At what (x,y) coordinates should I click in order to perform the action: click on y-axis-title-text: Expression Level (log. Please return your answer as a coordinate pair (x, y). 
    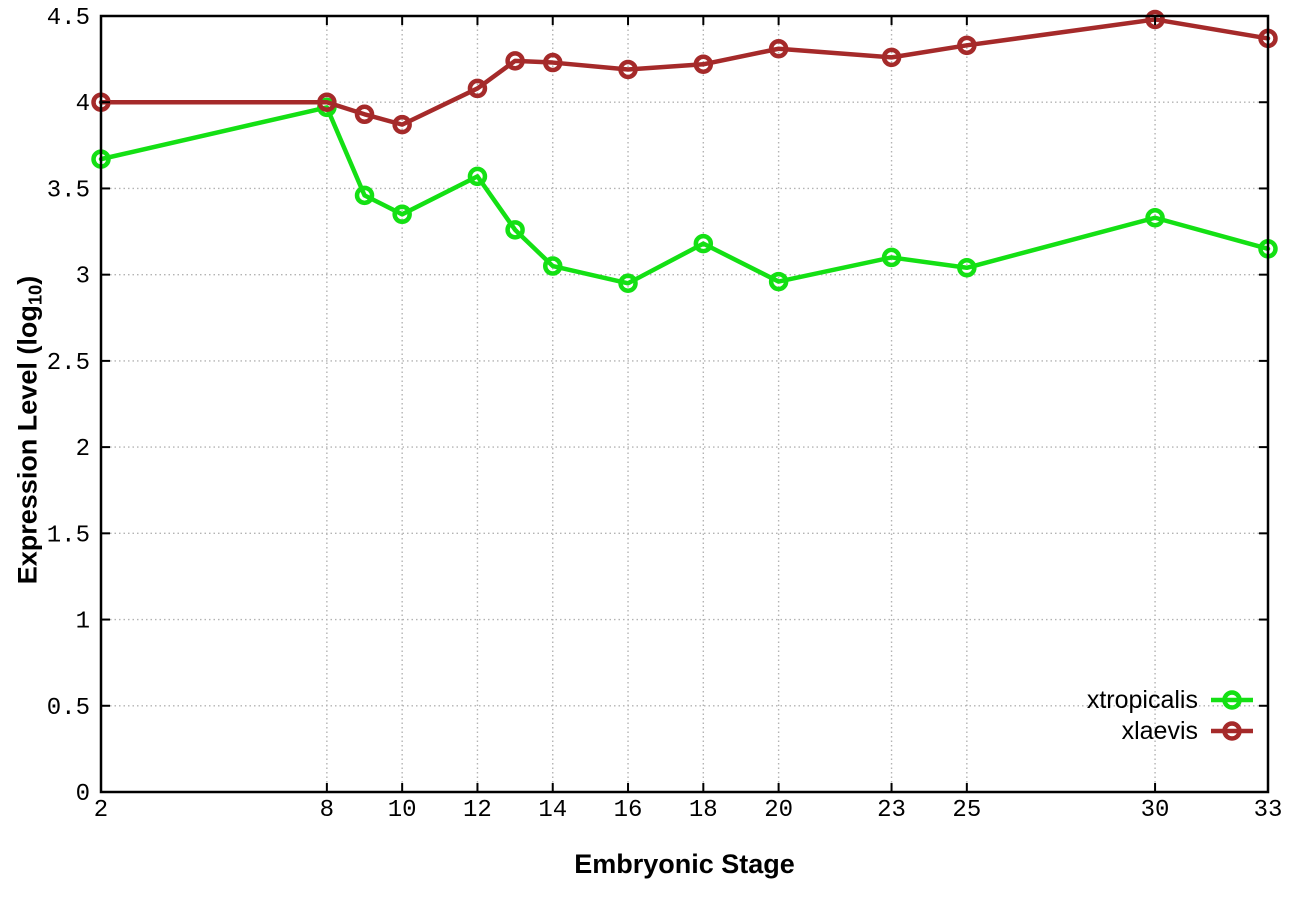
    Looking at the image, I should click on (27, 445).